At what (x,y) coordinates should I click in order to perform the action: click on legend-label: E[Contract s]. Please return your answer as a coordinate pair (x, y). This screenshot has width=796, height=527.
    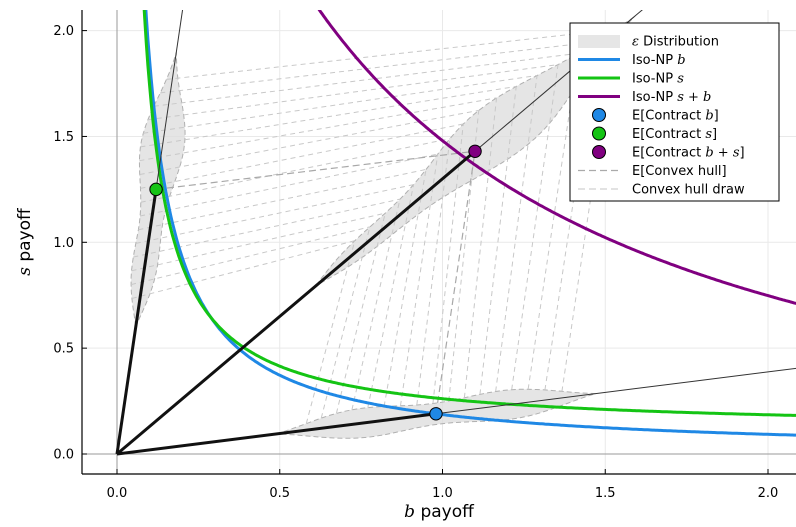
    Looking at the image, I should click on (674, 134).